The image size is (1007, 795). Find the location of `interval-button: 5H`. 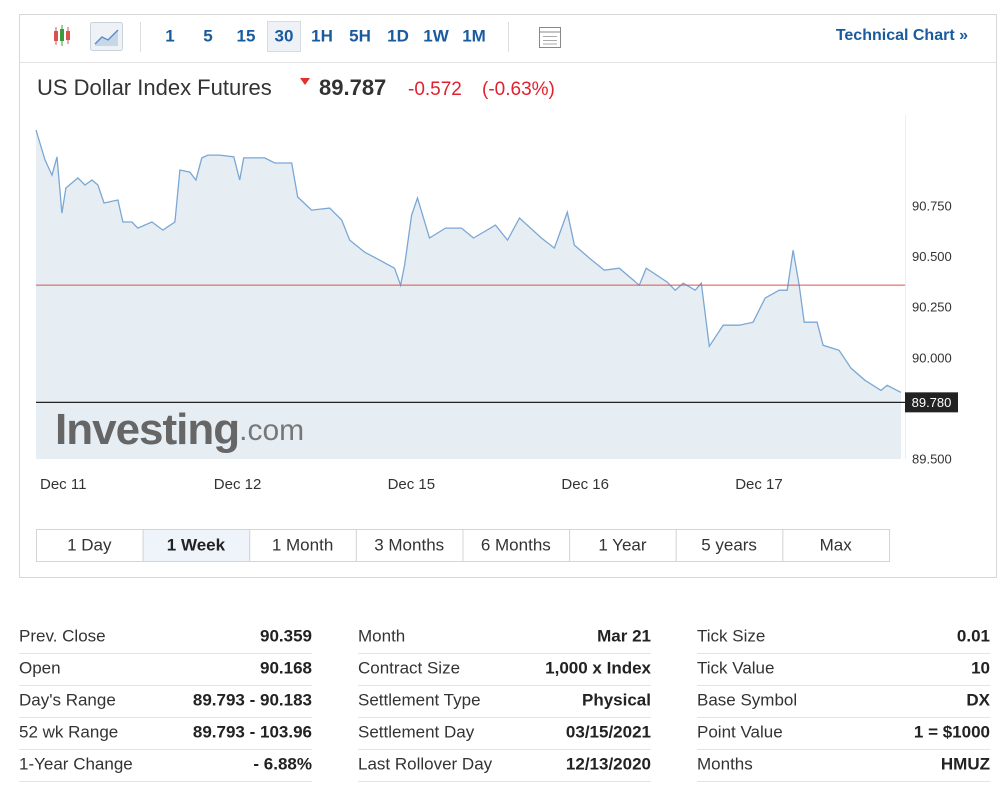

interval-button: 5H is located at coordinates (360, 35).